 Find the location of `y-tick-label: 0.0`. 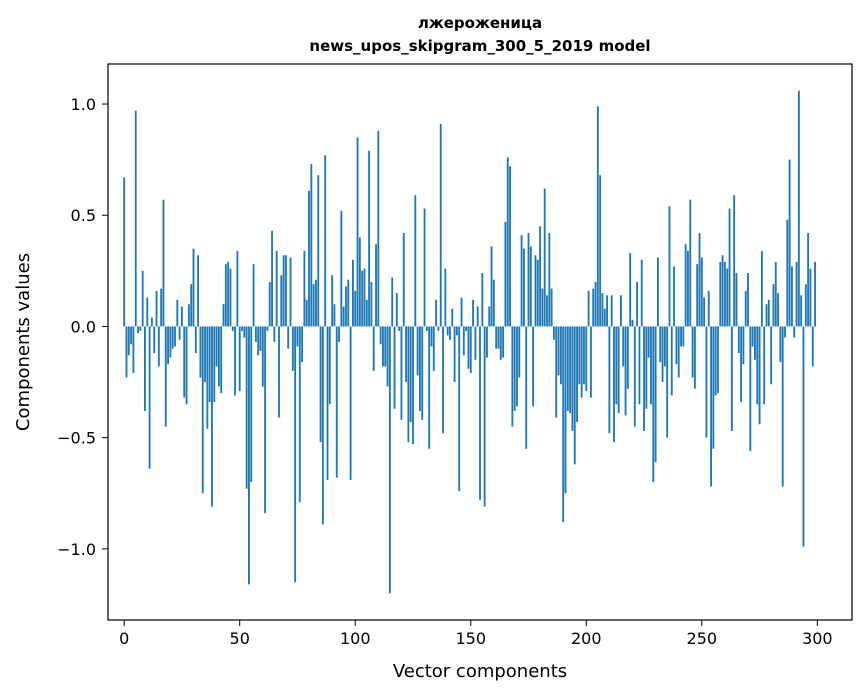

y-tick-label: 0.0 is located at coordinates (83, 326).